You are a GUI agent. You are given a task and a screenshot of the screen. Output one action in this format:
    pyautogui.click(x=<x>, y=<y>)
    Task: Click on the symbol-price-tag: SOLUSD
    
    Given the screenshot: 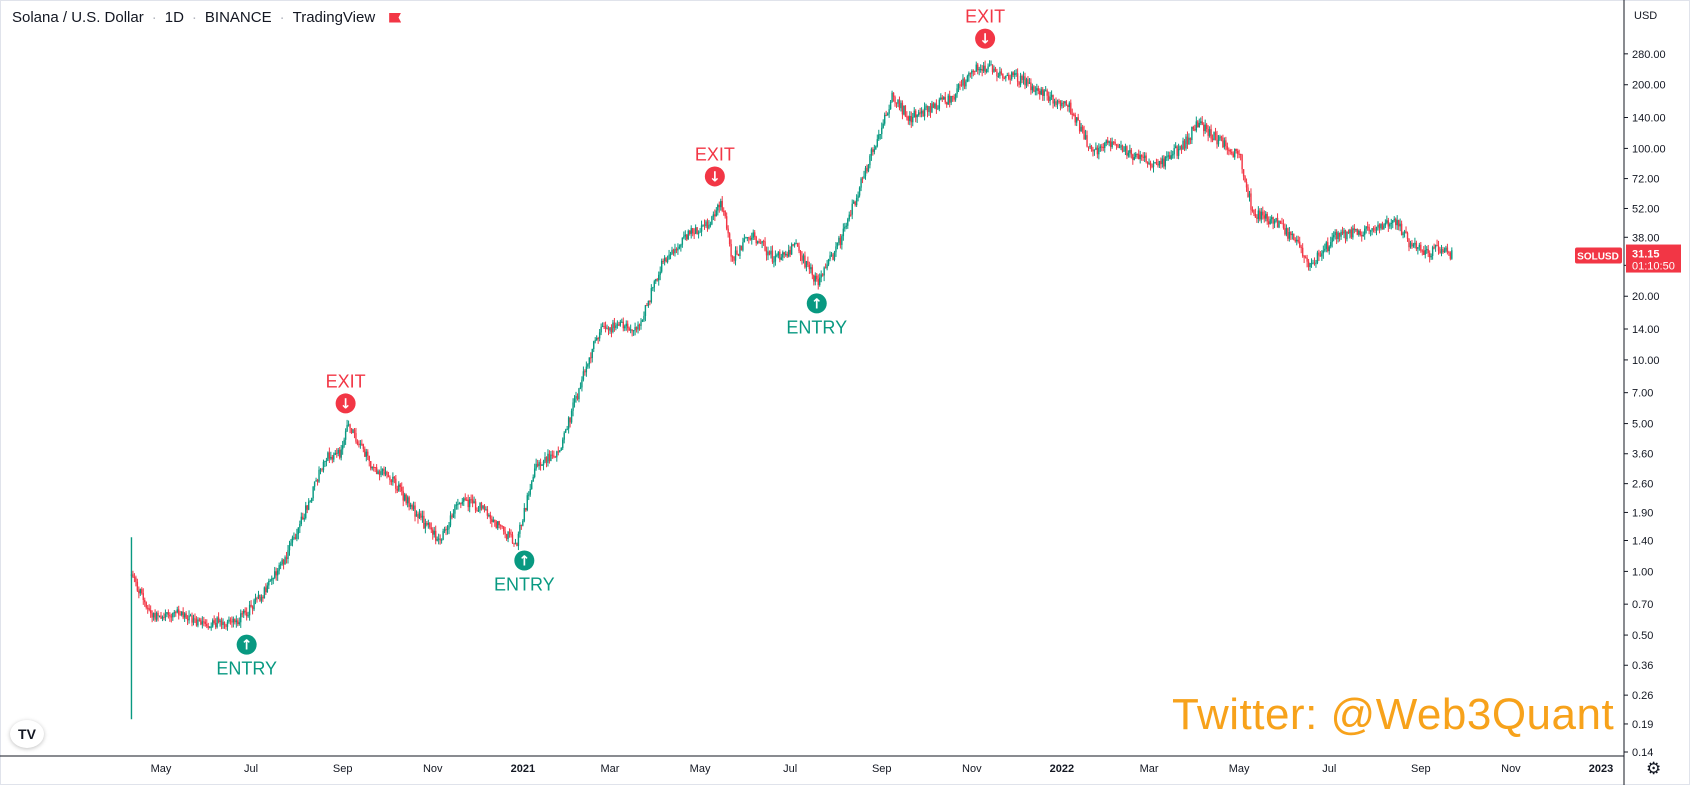 What is the action you would take?
    pyautogui.click(x=1598, y=255)
    